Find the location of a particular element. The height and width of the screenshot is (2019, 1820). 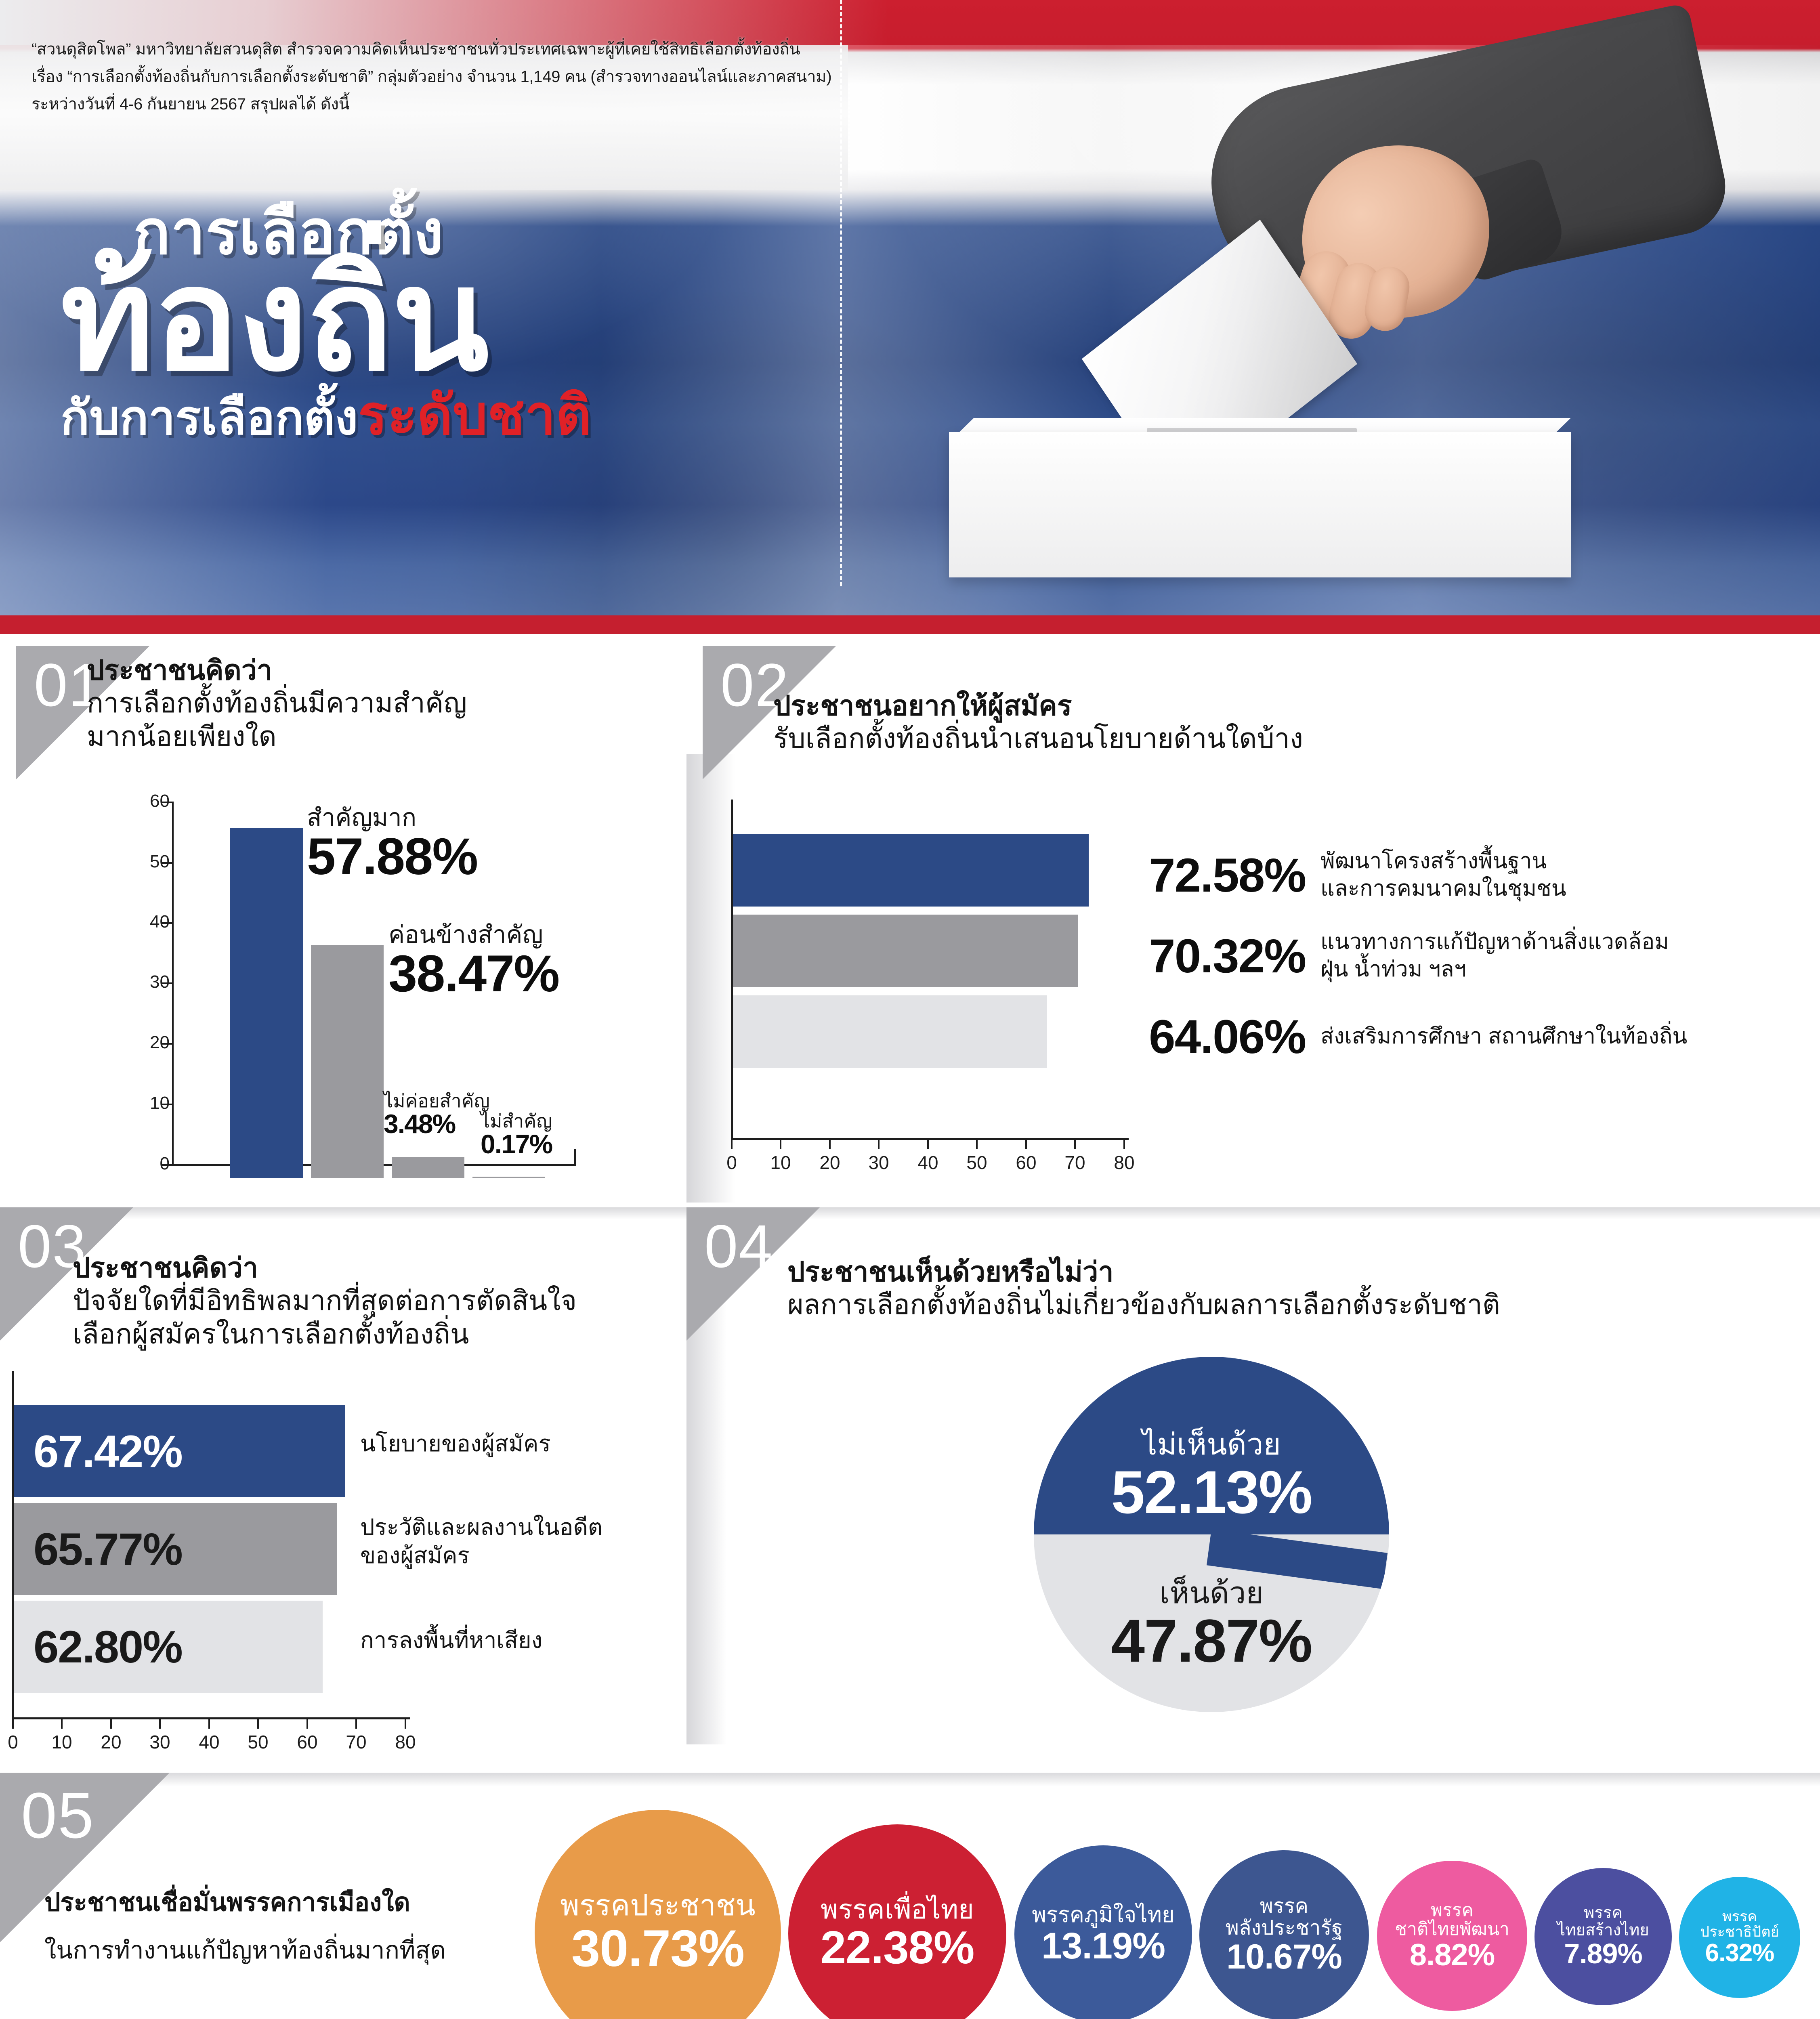

label-khon-khang-sam-khan: ค่อนข้างสำคัญ 38.47% is located at coordinates (474, 961).